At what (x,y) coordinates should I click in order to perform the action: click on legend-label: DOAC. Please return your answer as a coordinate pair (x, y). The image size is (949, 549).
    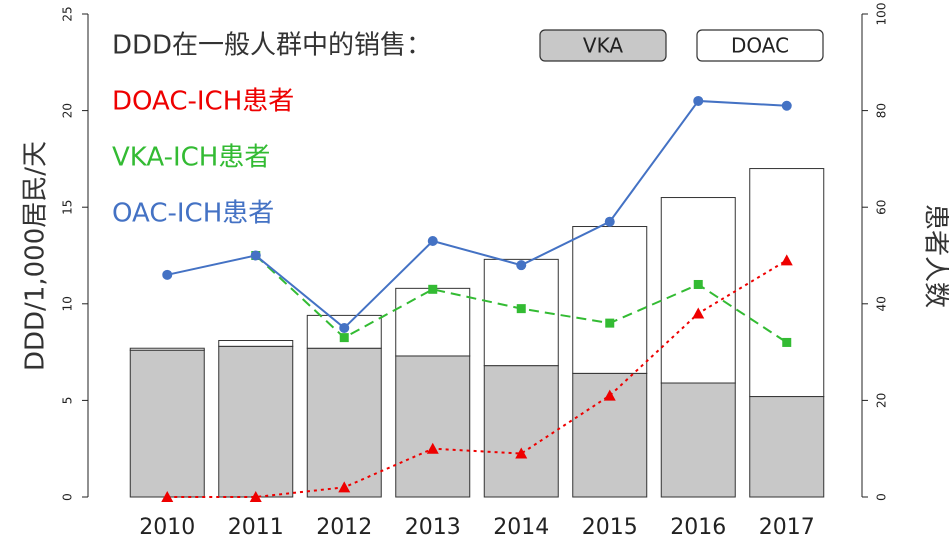
    Looking at the image, I should click on (760, 46).